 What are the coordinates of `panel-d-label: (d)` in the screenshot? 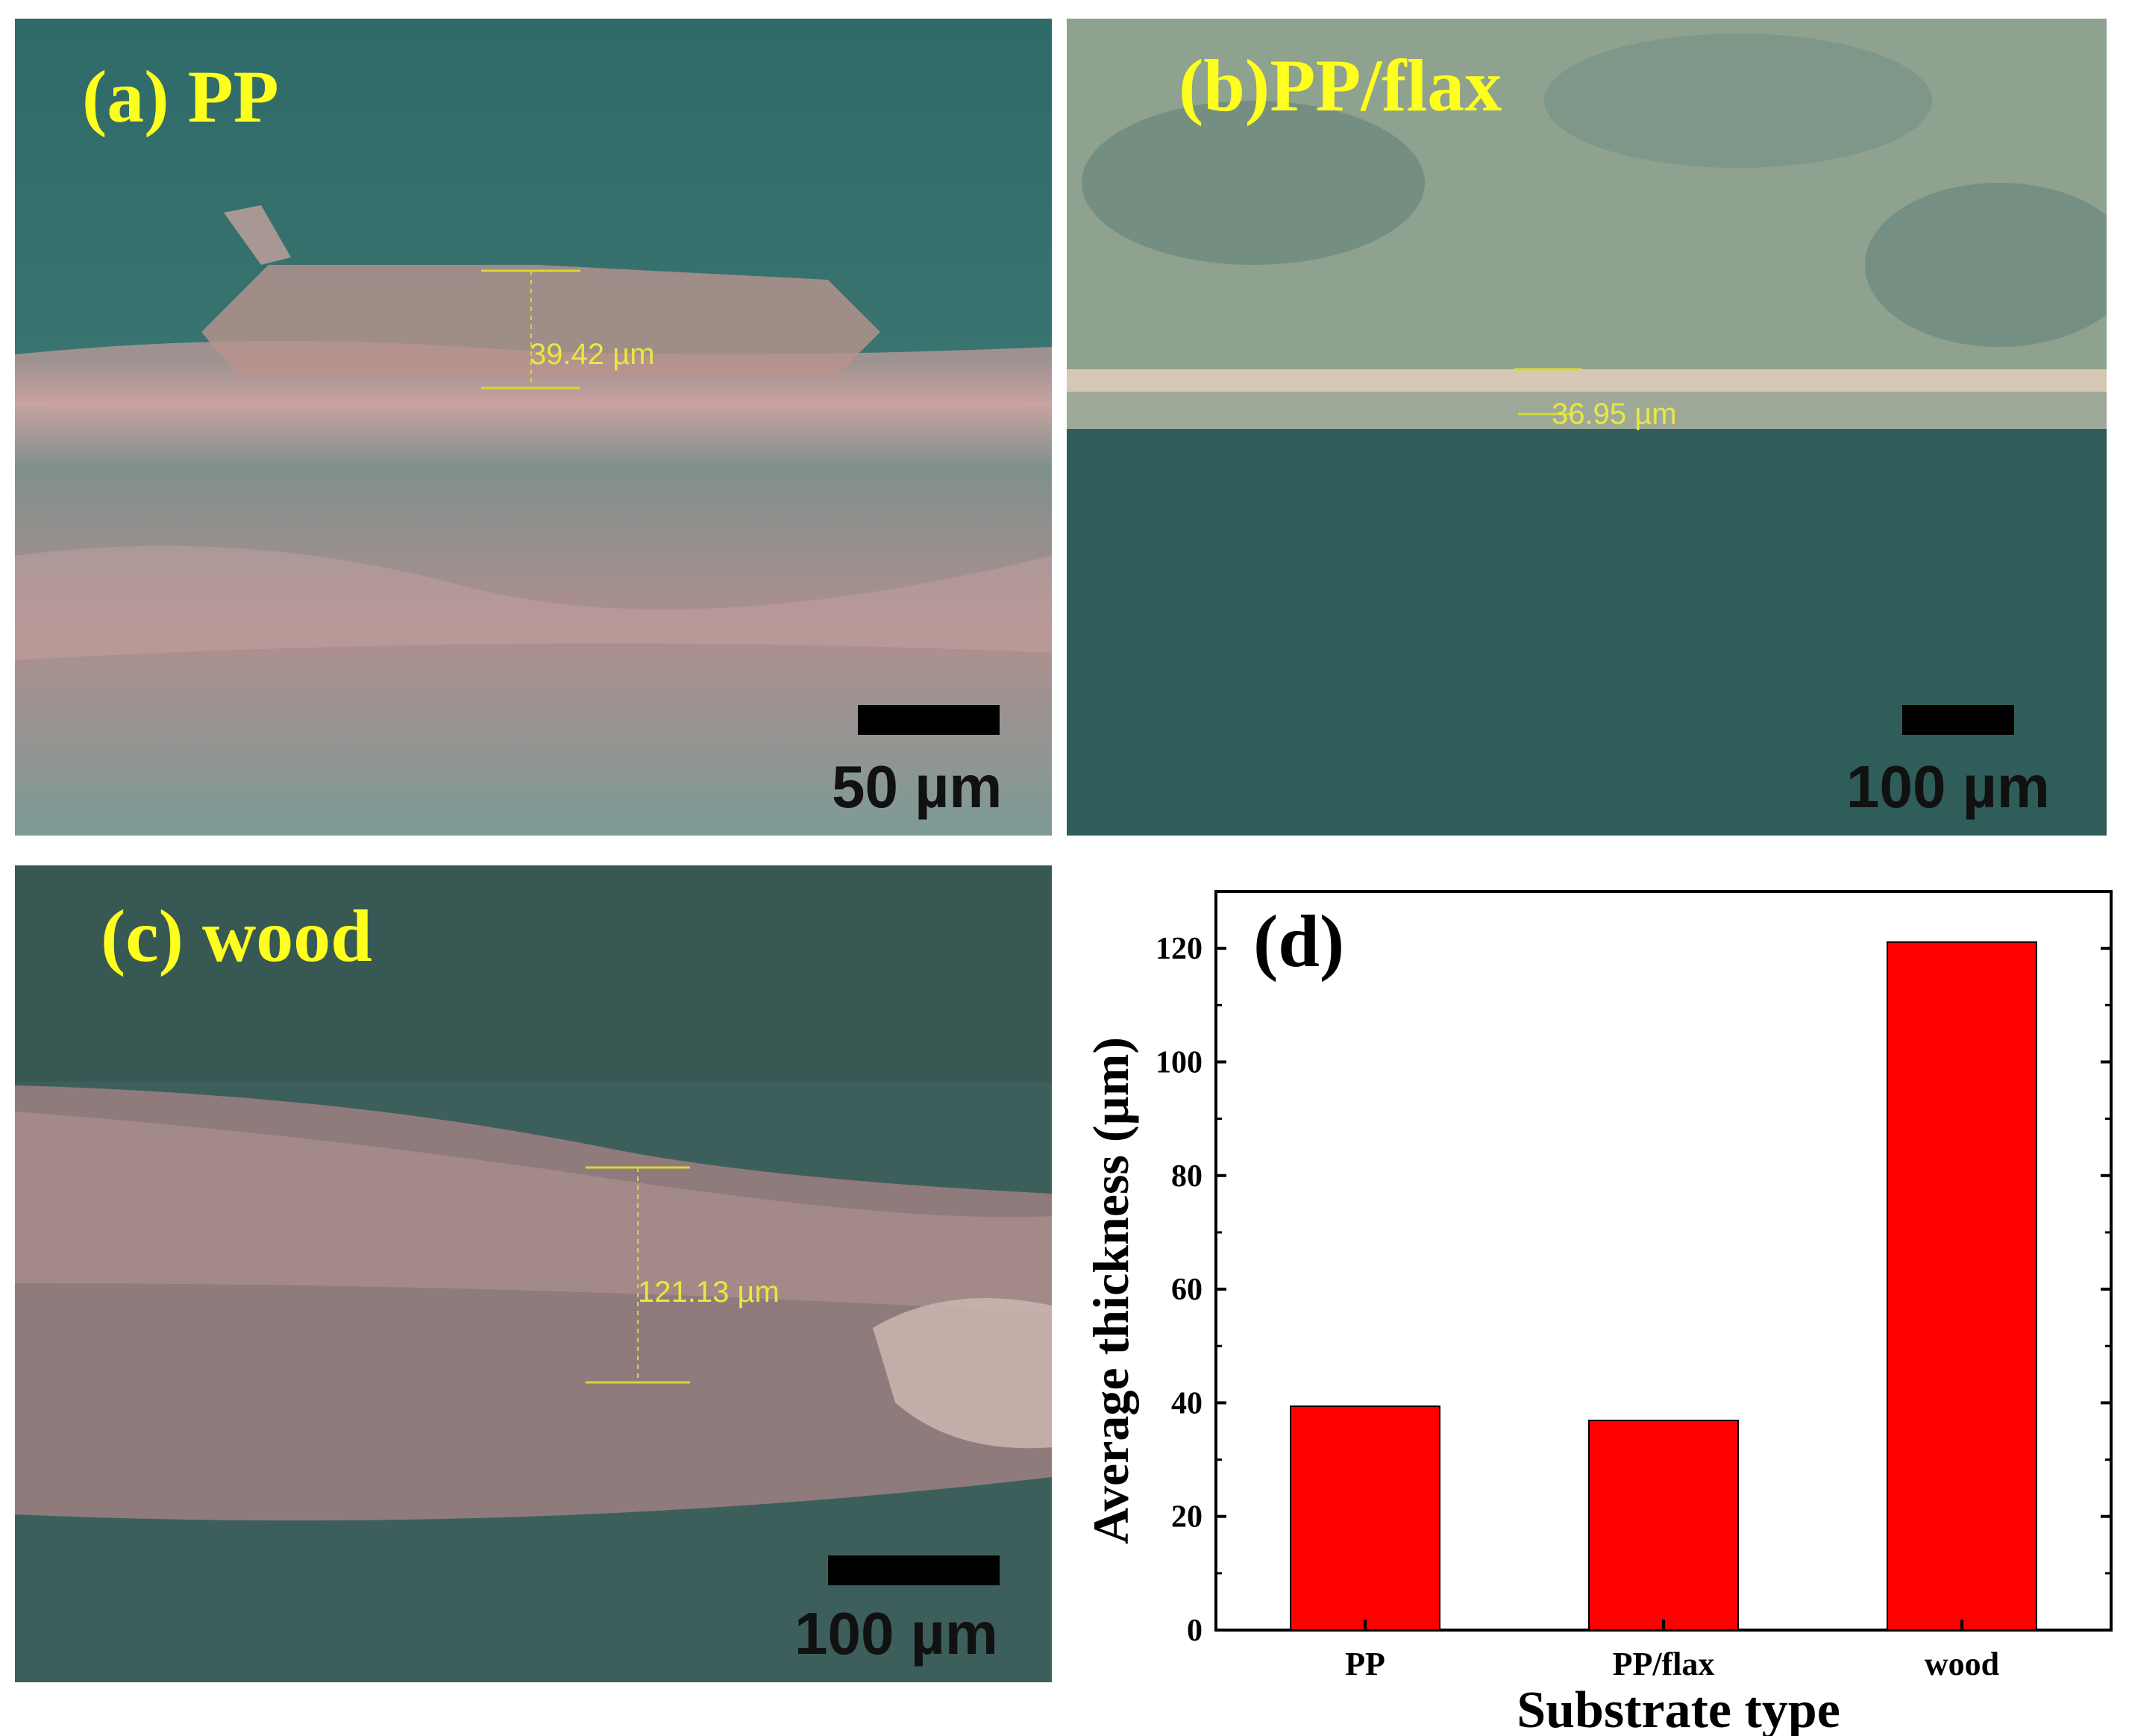 It's located at (1298, 942).